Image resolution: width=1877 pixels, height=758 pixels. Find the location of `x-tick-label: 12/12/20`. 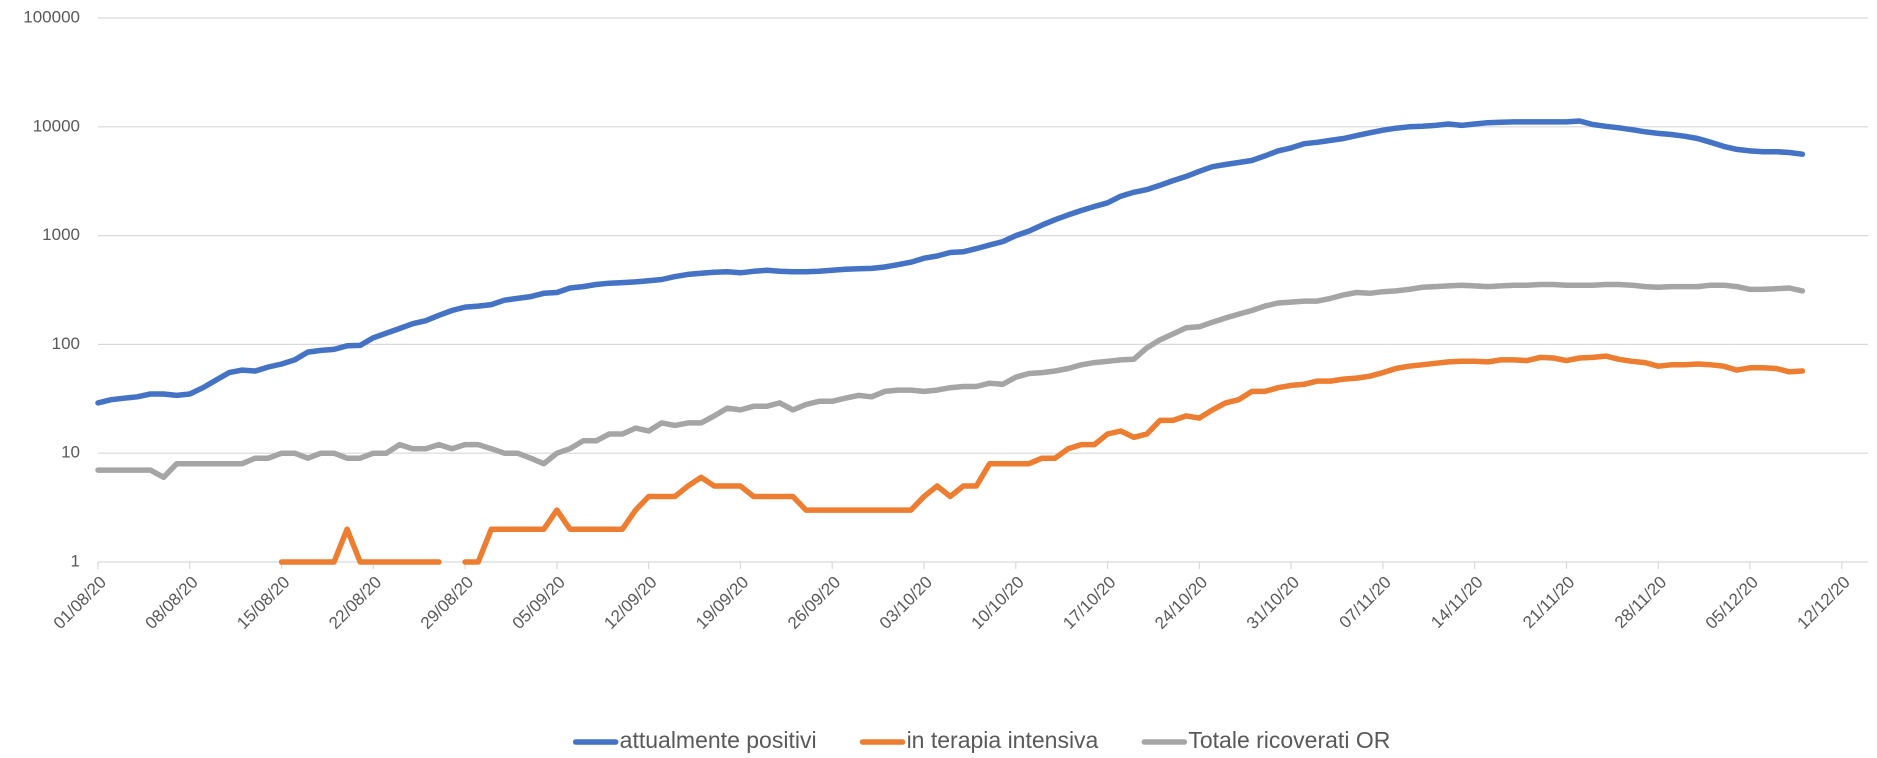

x-tick-label: 12/12/20 is located at coordinates (1824, 603).